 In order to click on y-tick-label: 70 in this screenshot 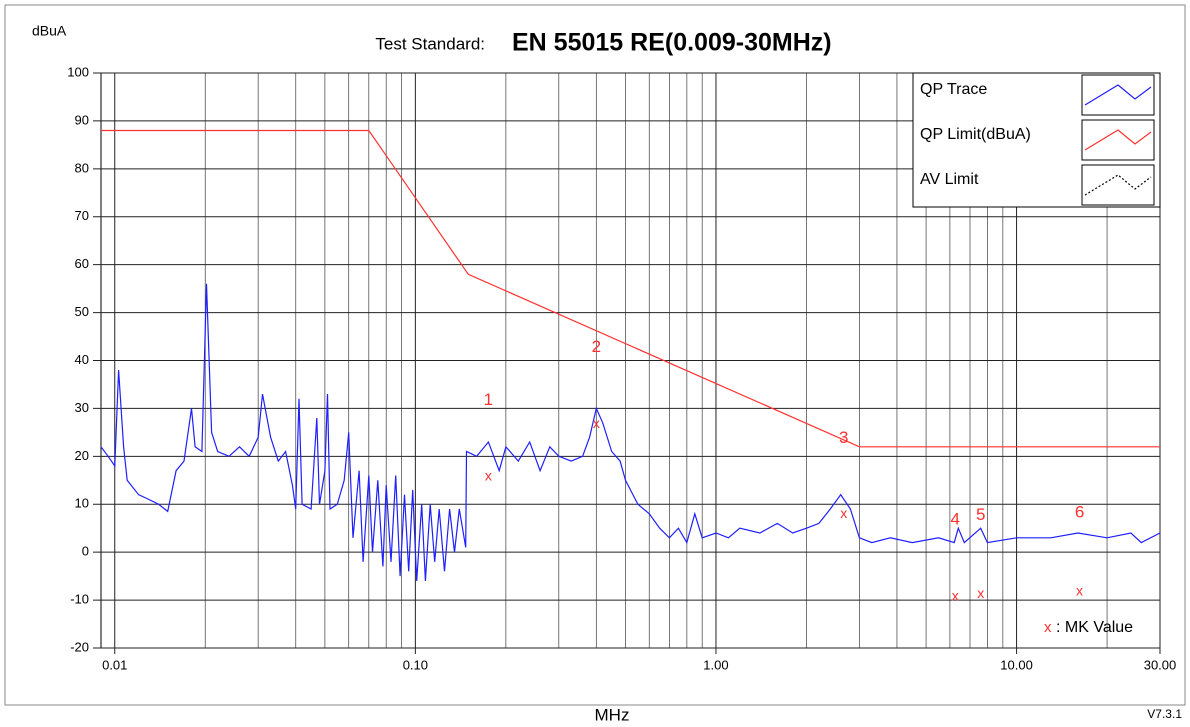, I will do `click(82, 215)`.